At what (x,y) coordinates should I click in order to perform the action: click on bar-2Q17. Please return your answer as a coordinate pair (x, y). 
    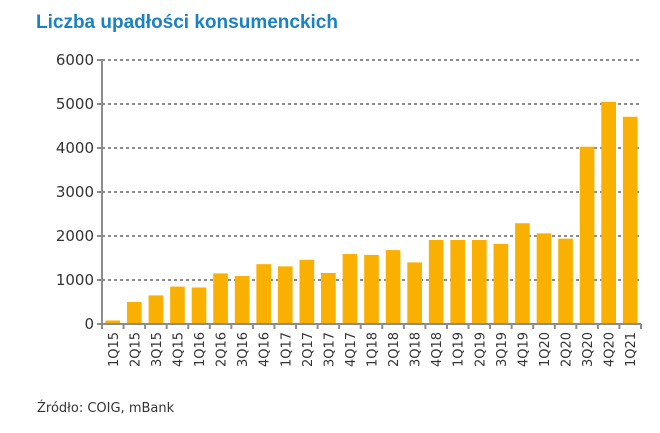
    Looking at the image, I should click on (307, 291).